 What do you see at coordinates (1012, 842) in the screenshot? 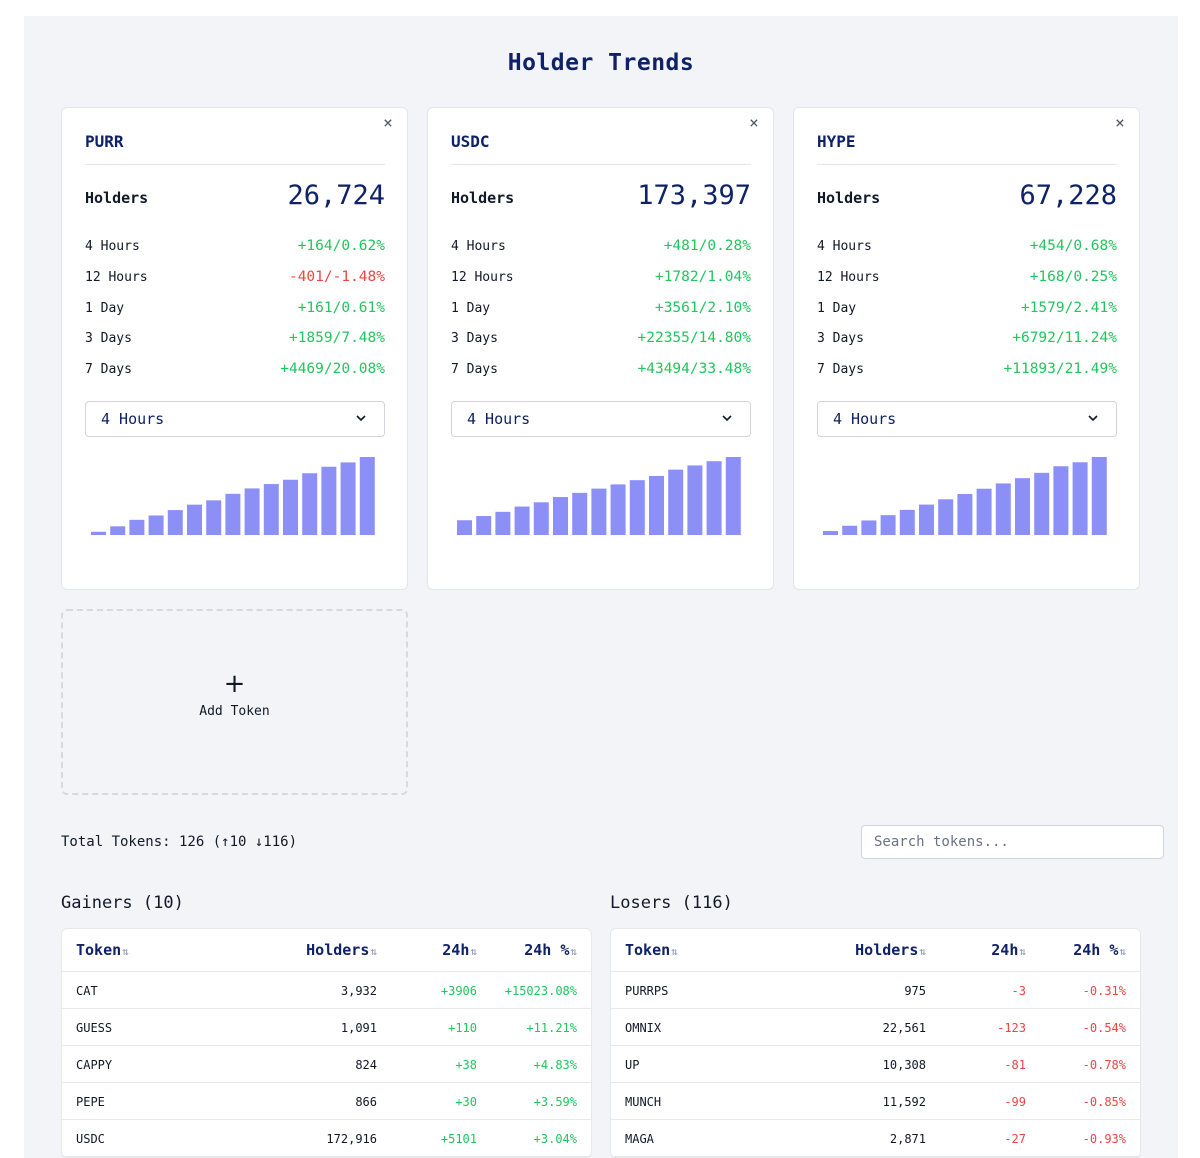
I see `search-input` at bounding box center [1012, 842].